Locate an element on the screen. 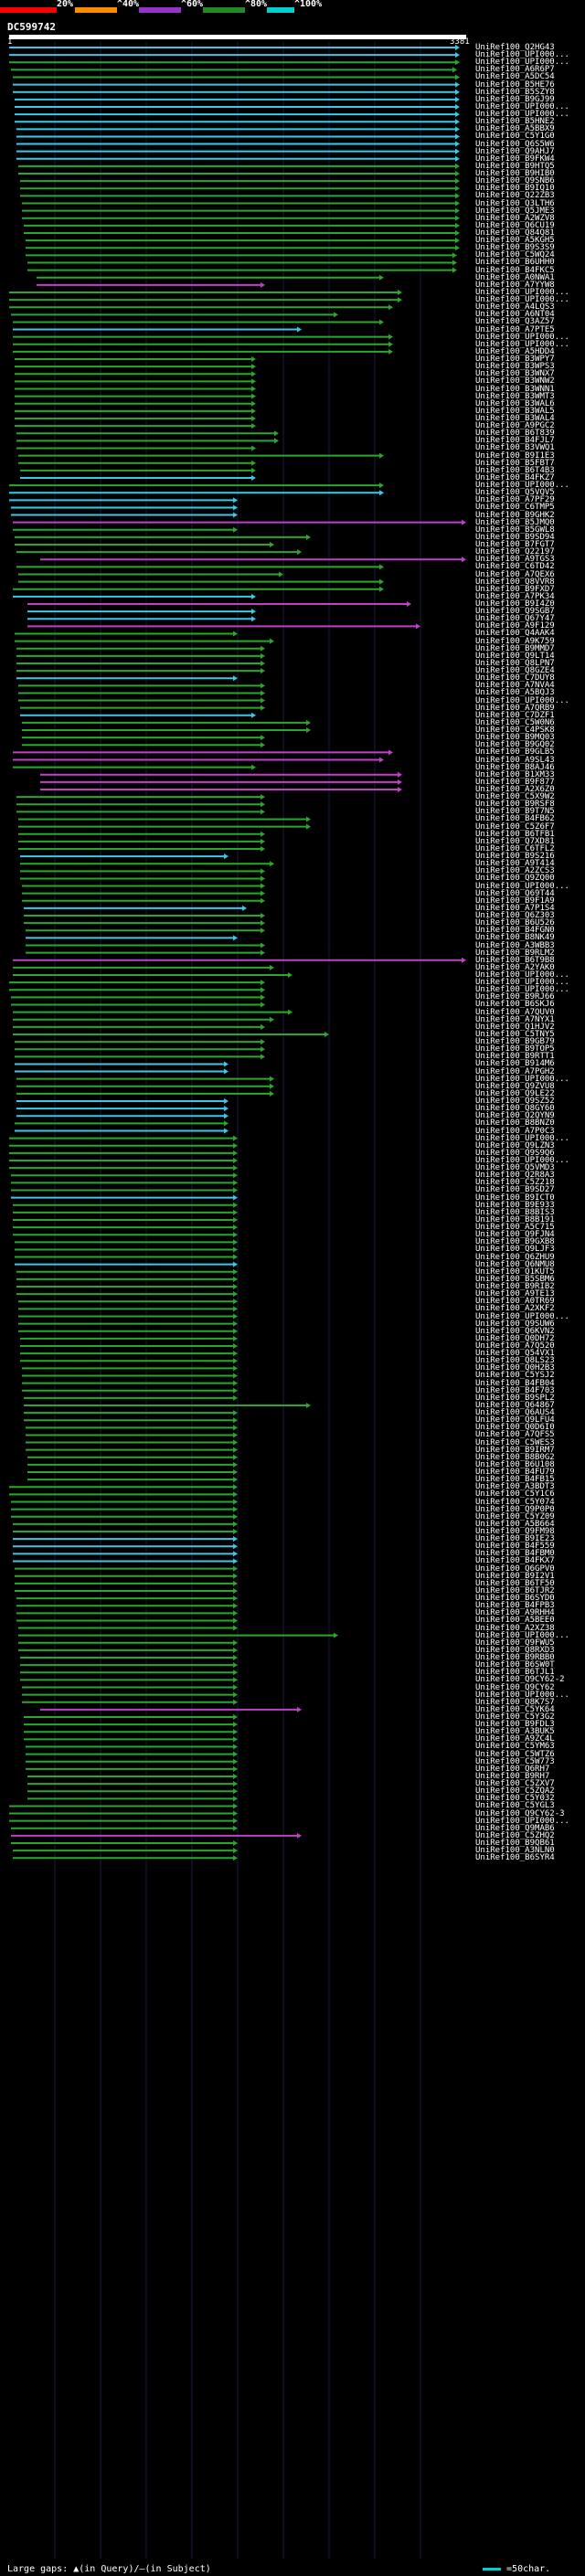 The height and width of the screenshot is (2576, 585). hit-label: UniRef100_B9RTT1 is located at coordinates (515, 1057).